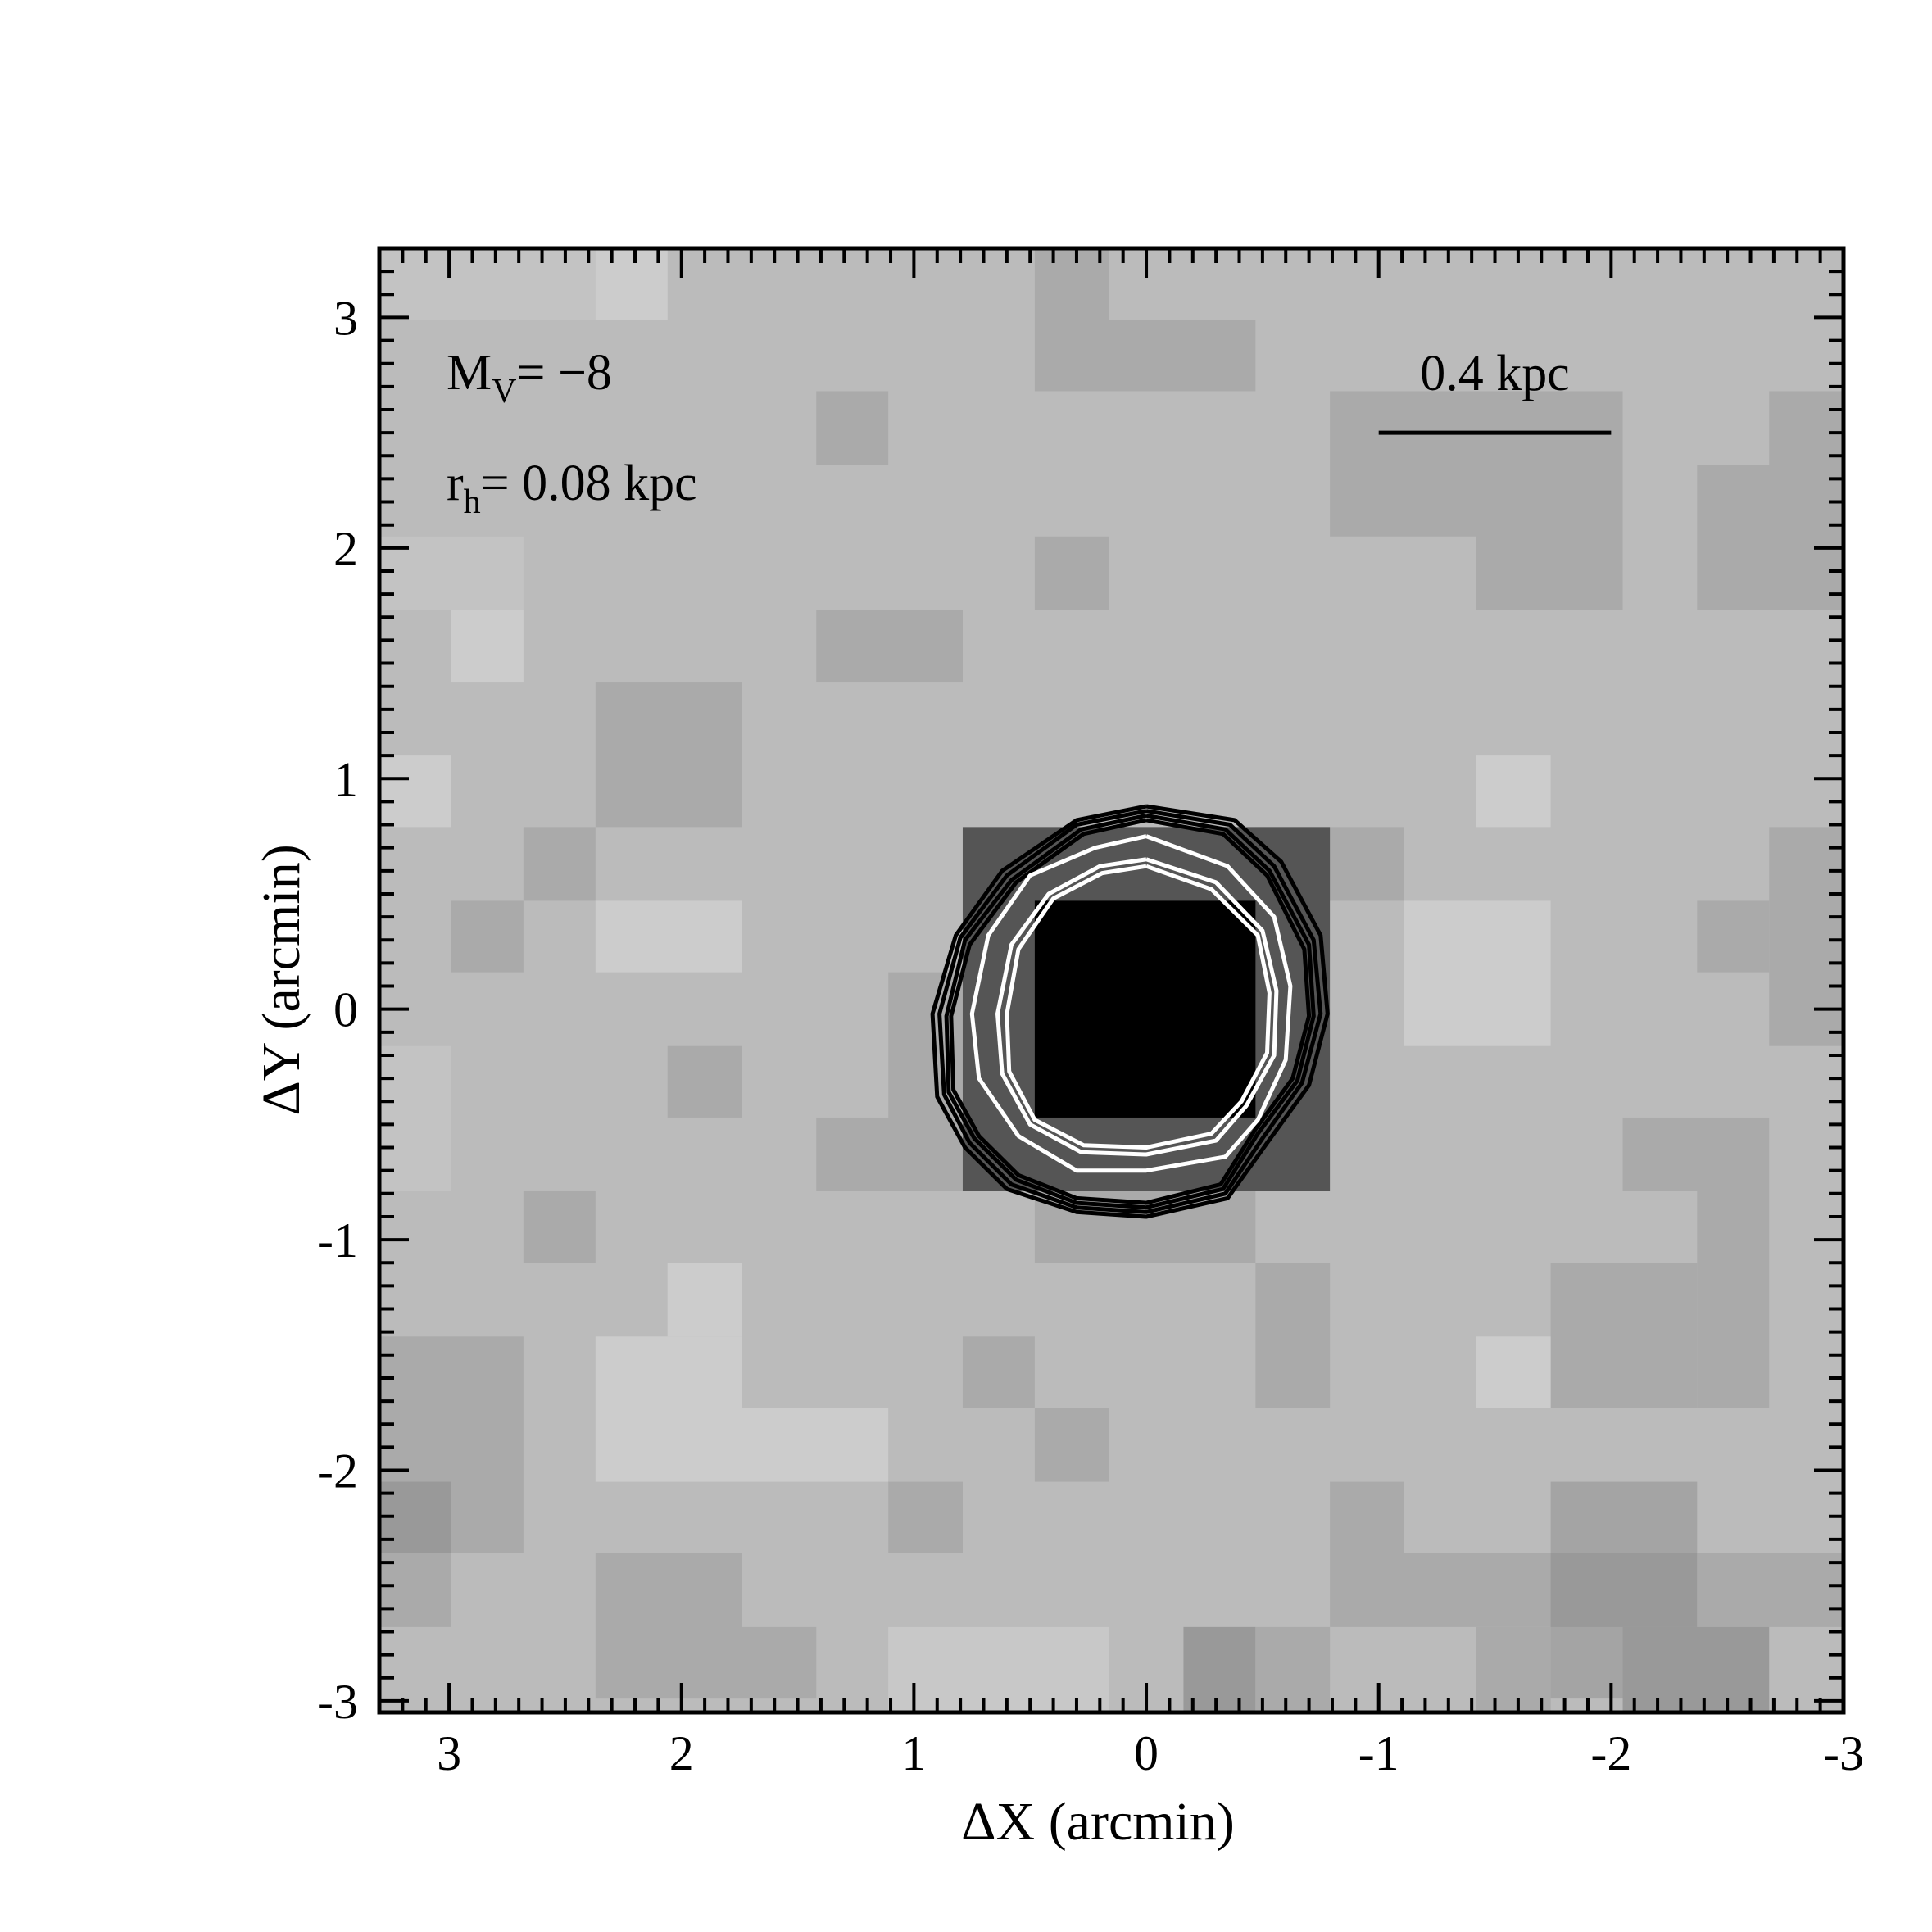 The height and width of the screenshot is (1932, 1932). I want to click on rh-annotation: rh= 0.08 kpc, so click(572, 488).